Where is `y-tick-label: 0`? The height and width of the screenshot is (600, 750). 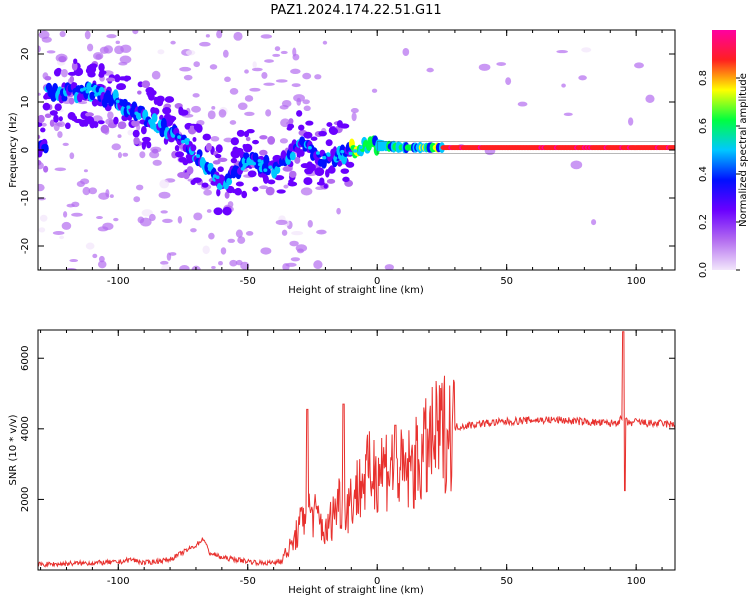
y-tick-label: 0 is located at coordinates (25, 150).